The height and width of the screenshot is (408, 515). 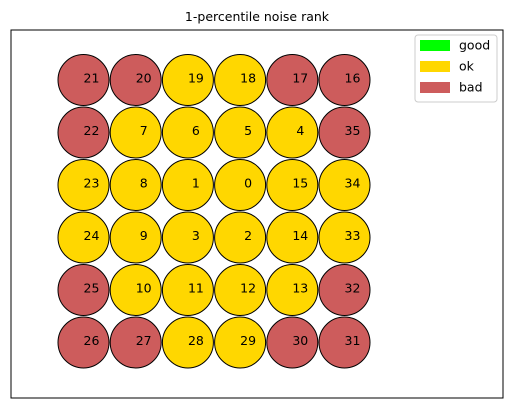 What do you see at coordinates (196, 78) in the screenshot?
I see `pixel-label: 19` at bounding box center [196, 78].